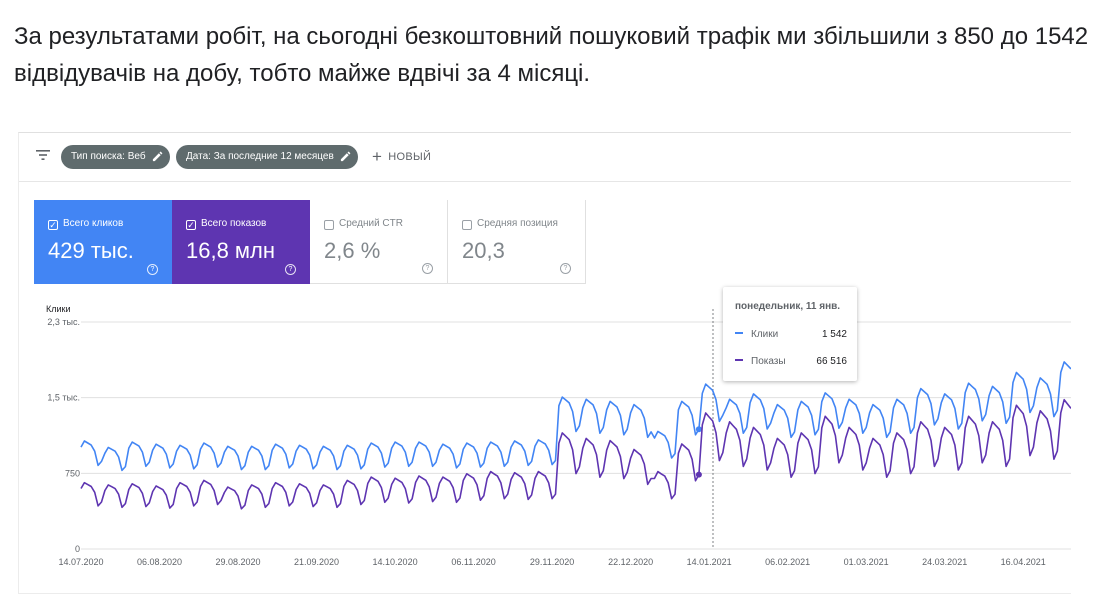 This screenshot has height=615, width=1108. What do you see at coordinates (834, 334) in the screenshot?
I see `tooltip-value: 1 542` at bounding box center [834, 334].